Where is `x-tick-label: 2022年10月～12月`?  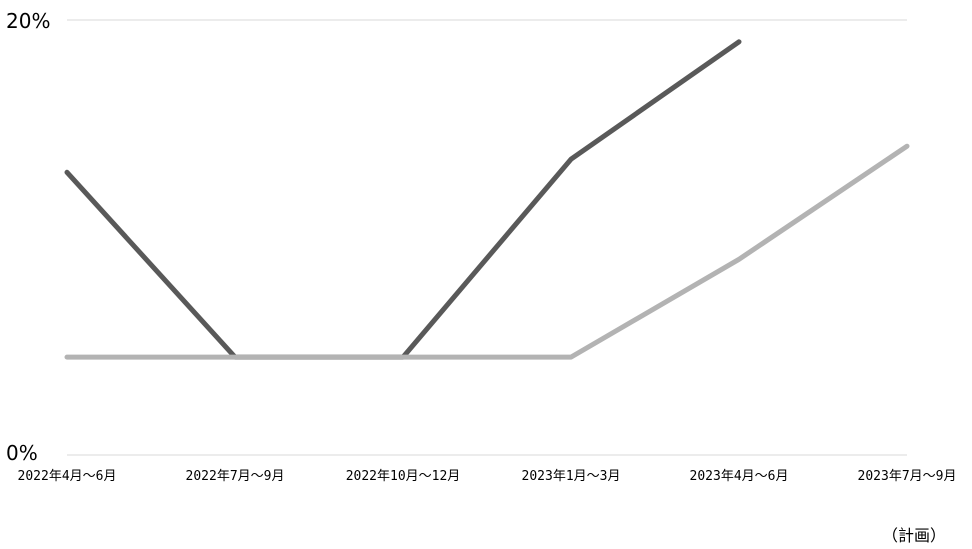
x-tick-label: 2022年10月～12月 is located at coordinates (403, 476).